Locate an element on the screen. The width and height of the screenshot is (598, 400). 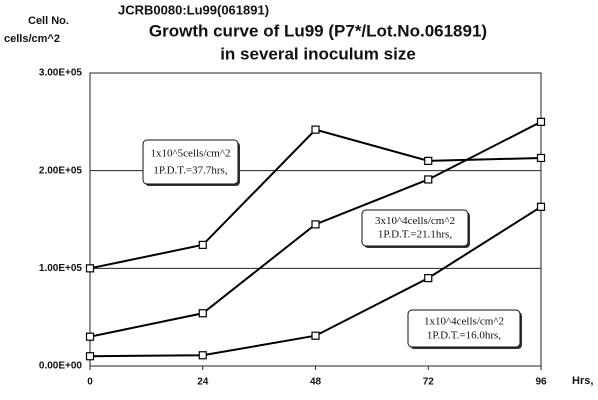
x-tick-label: 96 is located at coordinates (541, 382).